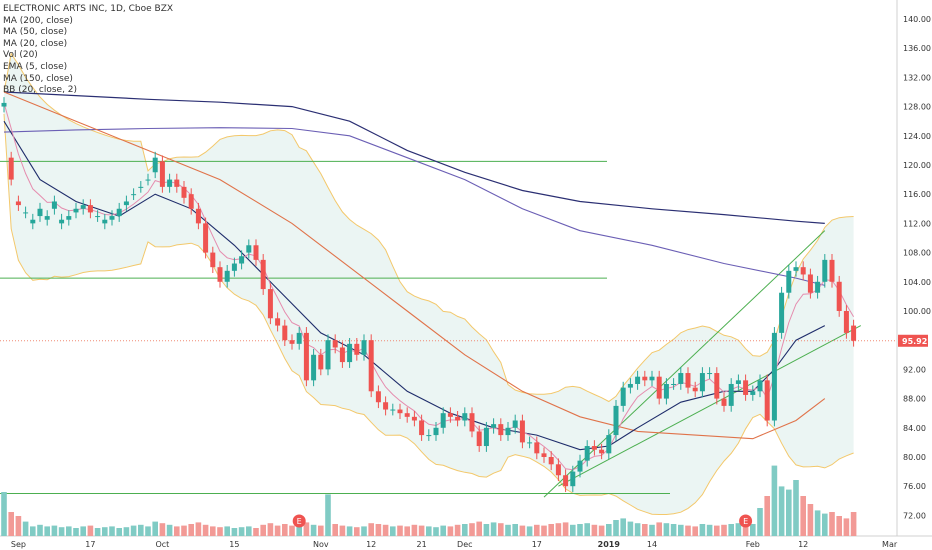 The width and height of the screenshot is (932, 550). Describe the element at coordinates (917, 253) in the screenshot. I see `y-tick-label: 108.00` at that location.